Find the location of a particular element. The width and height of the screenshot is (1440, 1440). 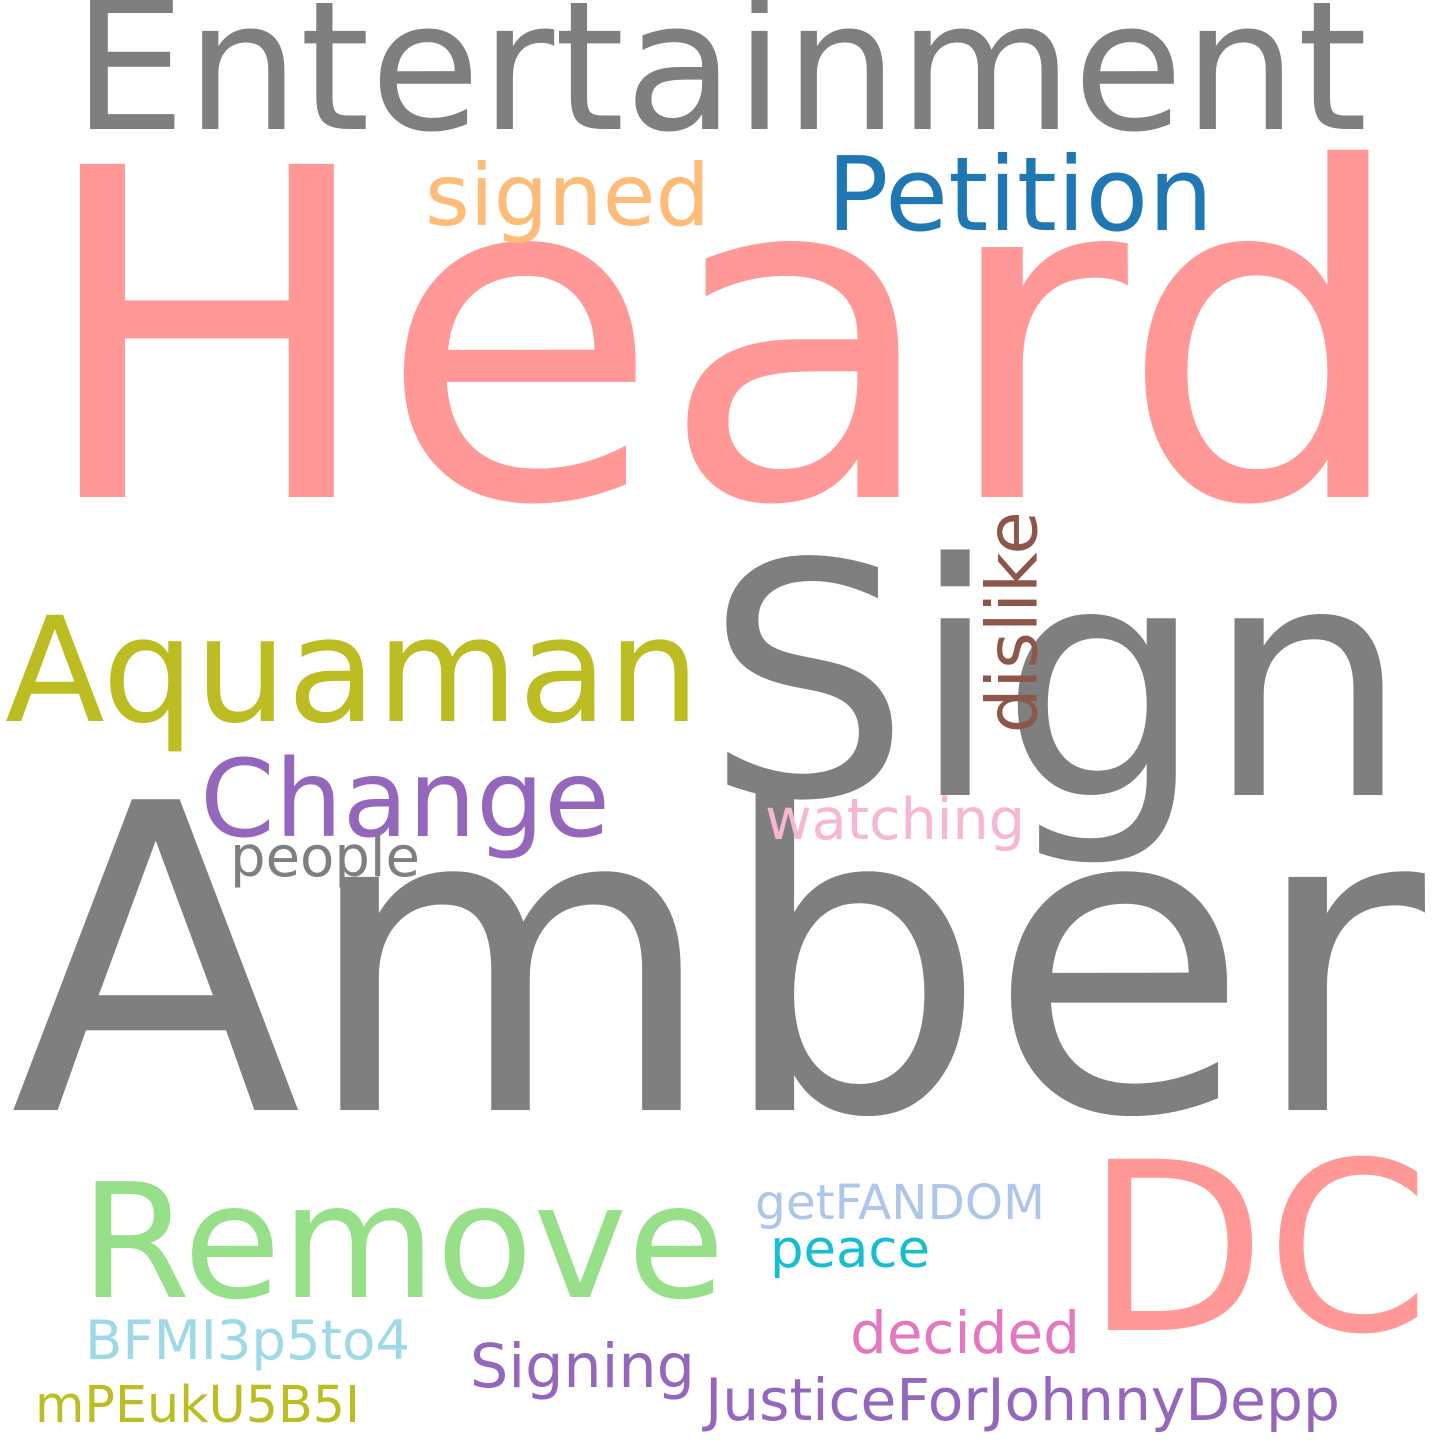

word-getfandom: getFANDOM is located at coordinates (900, 1202).